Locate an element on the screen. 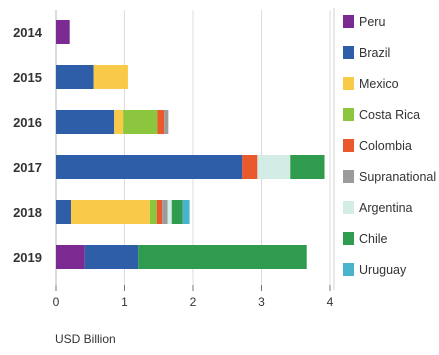  legend-label-uruguay: Uruguay is located at coordinates (383, 270).